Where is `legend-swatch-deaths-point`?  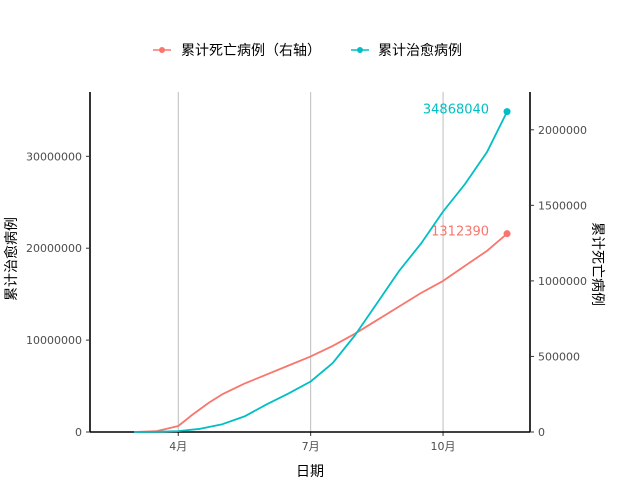 legend-swatch-deaths-point is located at coordinates (162, 50).